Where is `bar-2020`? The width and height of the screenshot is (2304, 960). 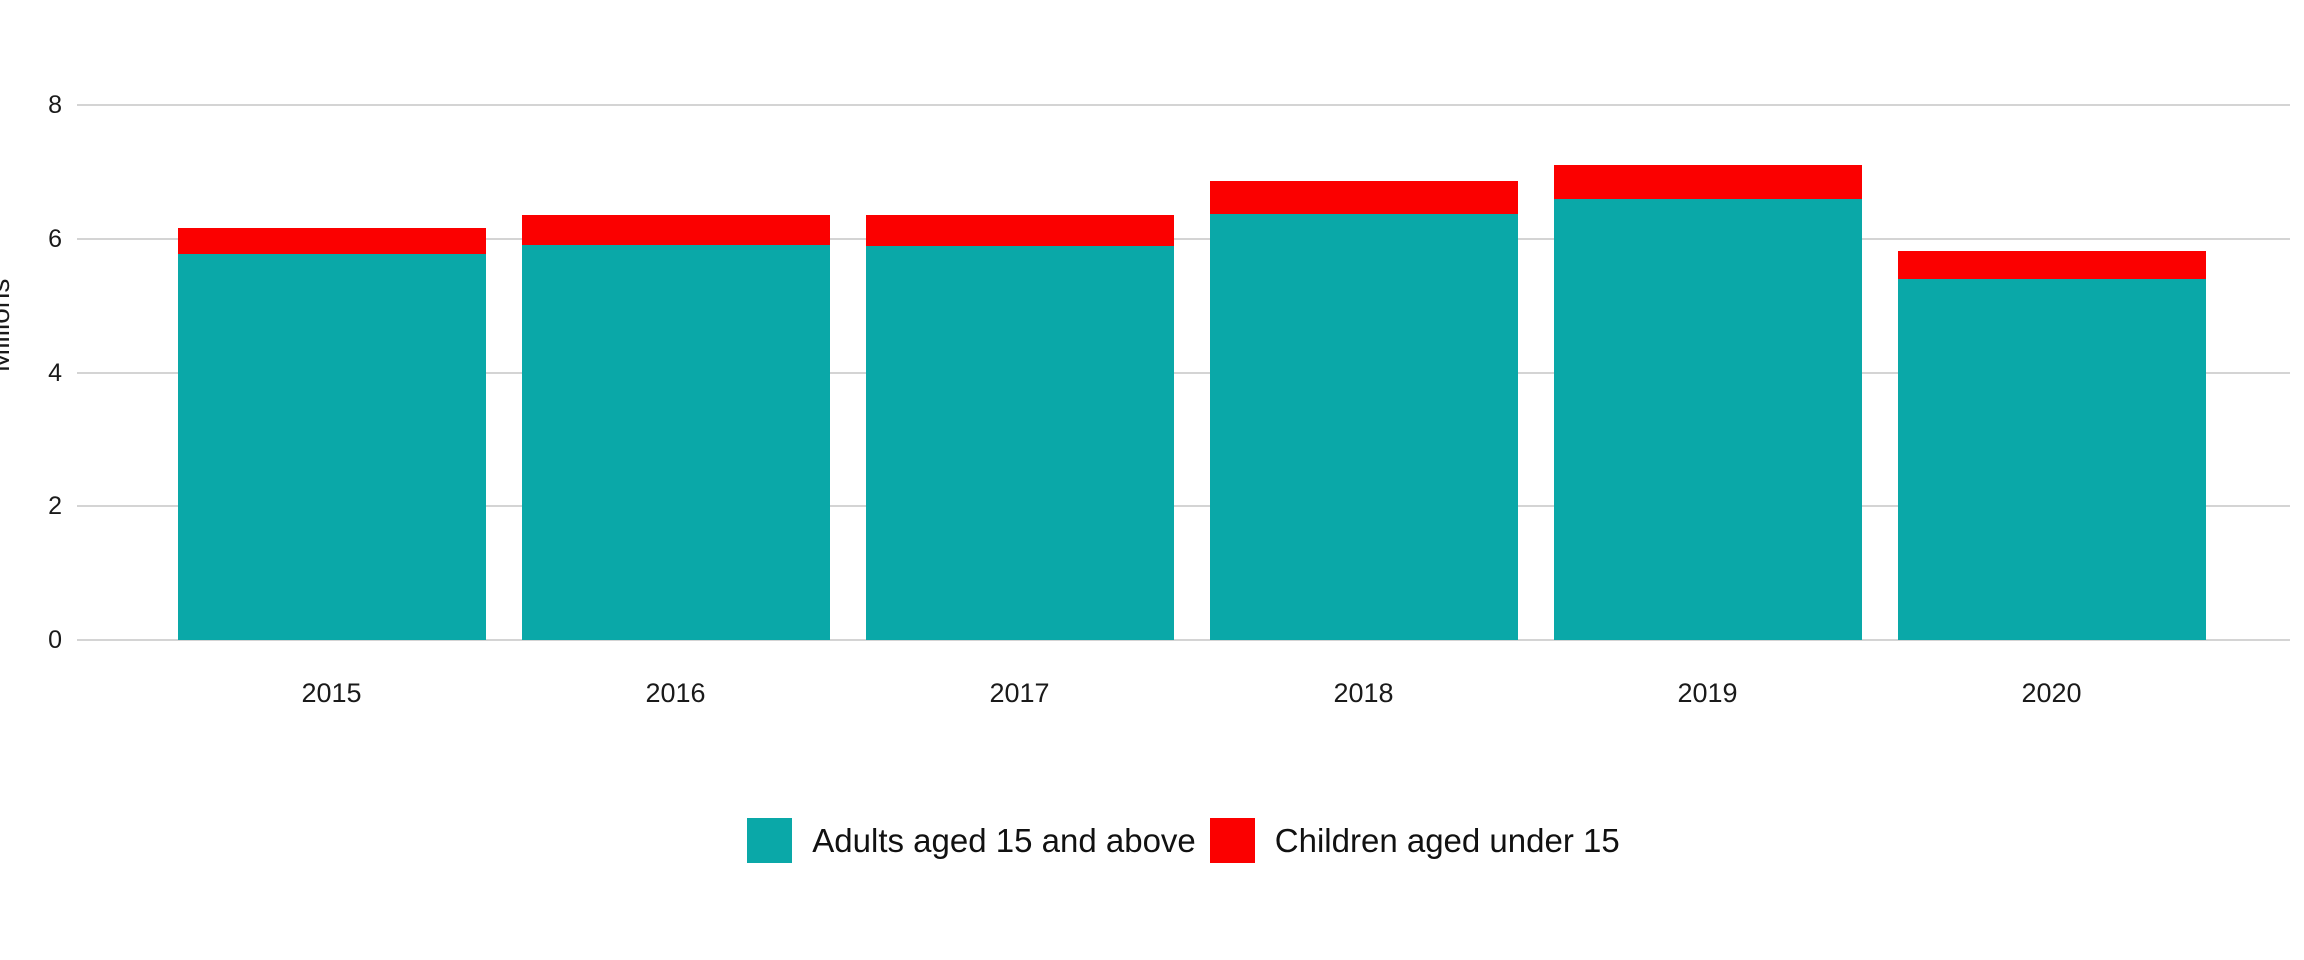
bar-2020 is located at coordinates (2051, 372).